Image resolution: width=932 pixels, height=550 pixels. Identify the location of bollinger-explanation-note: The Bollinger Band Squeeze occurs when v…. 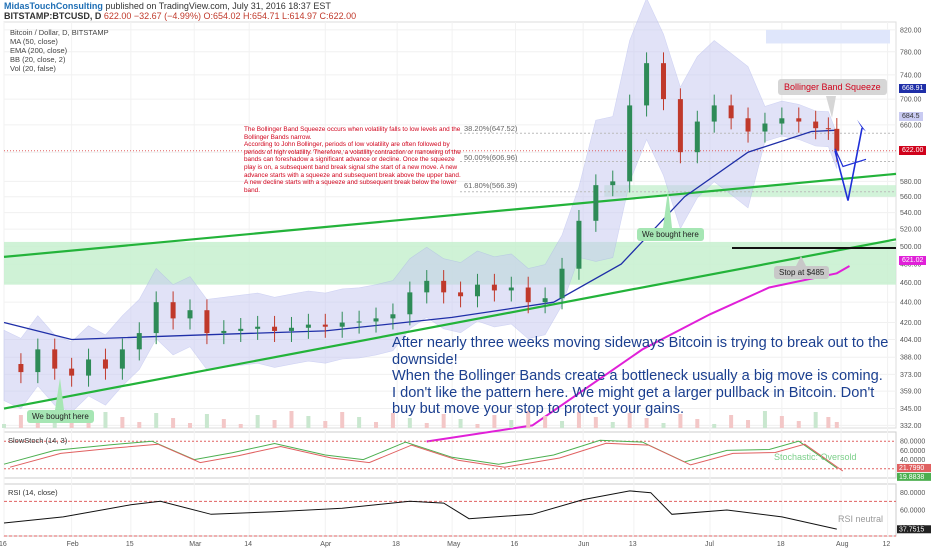
(352, 160).